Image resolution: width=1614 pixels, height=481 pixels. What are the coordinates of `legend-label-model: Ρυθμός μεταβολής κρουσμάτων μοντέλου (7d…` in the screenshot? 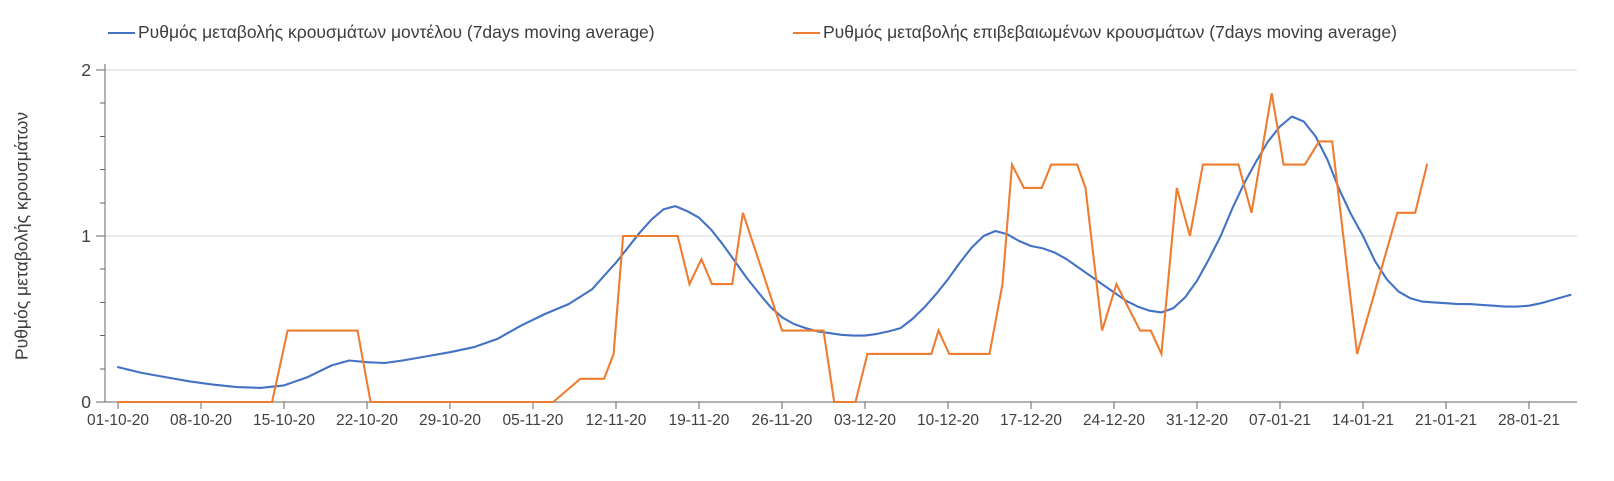 It's located at (396, 32).